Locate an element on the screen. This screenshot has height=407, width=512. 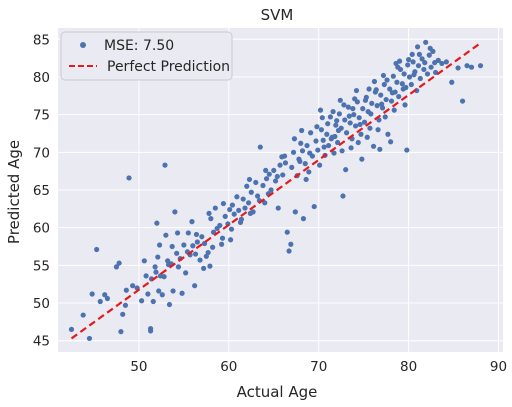
x-tick-labels: 50 60 70 80 90 is located at coordinates (318, 367).